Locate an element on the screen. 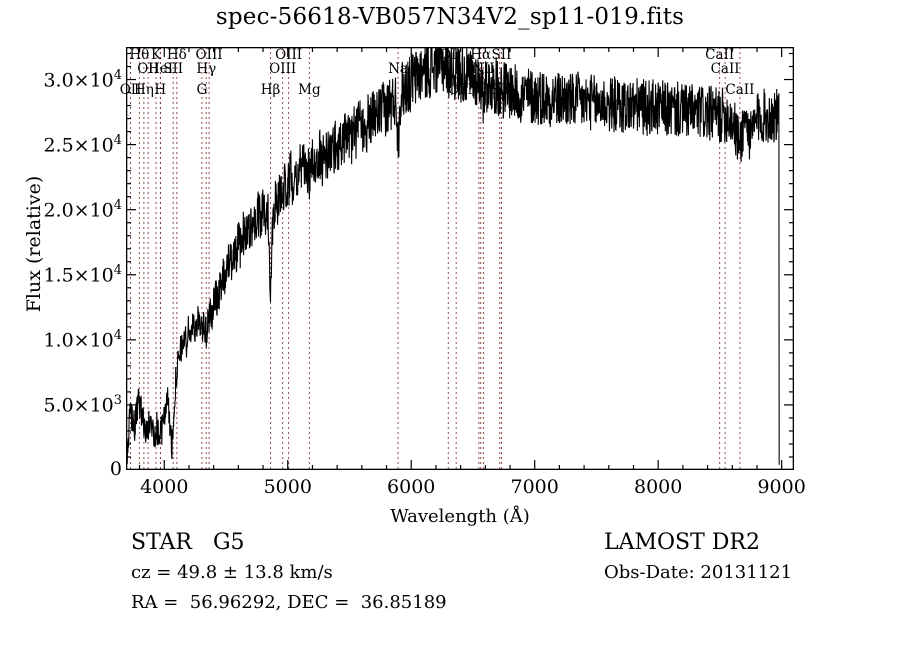 The image size is (900, 649). x-axis-tick-label: 7000 is located at coordinates (534, 487).